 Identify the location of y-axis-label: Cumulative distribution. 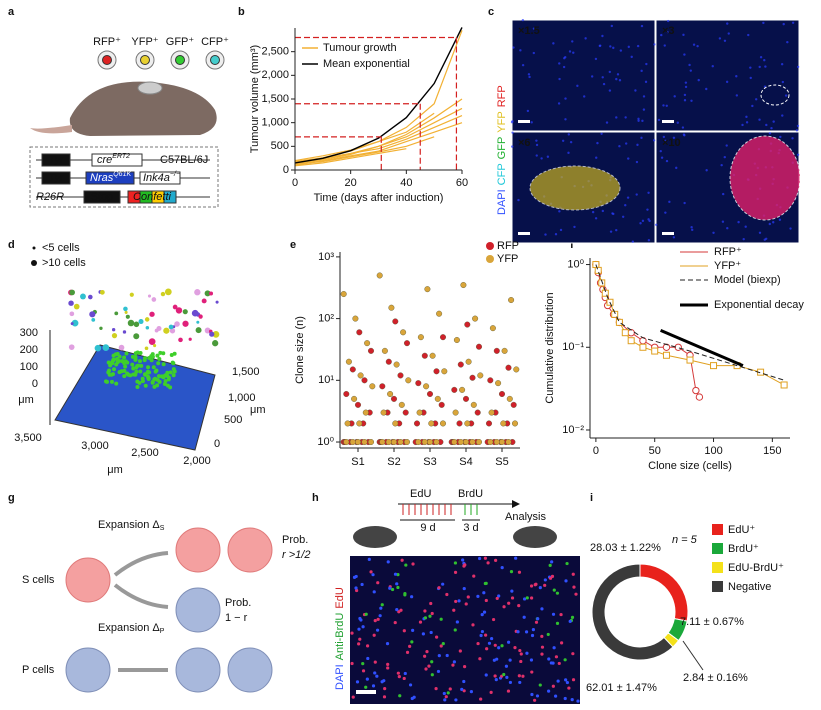
(550, 347).